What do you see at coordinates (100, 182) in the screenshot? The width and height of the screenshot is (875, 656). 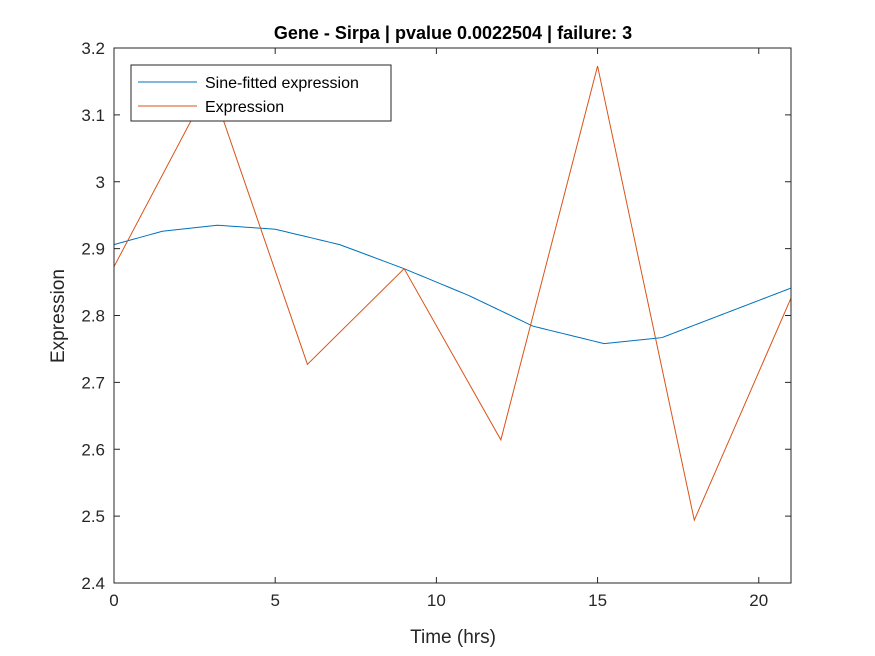 I see `y-tick-label: 3` at bounding box center [100, 182].